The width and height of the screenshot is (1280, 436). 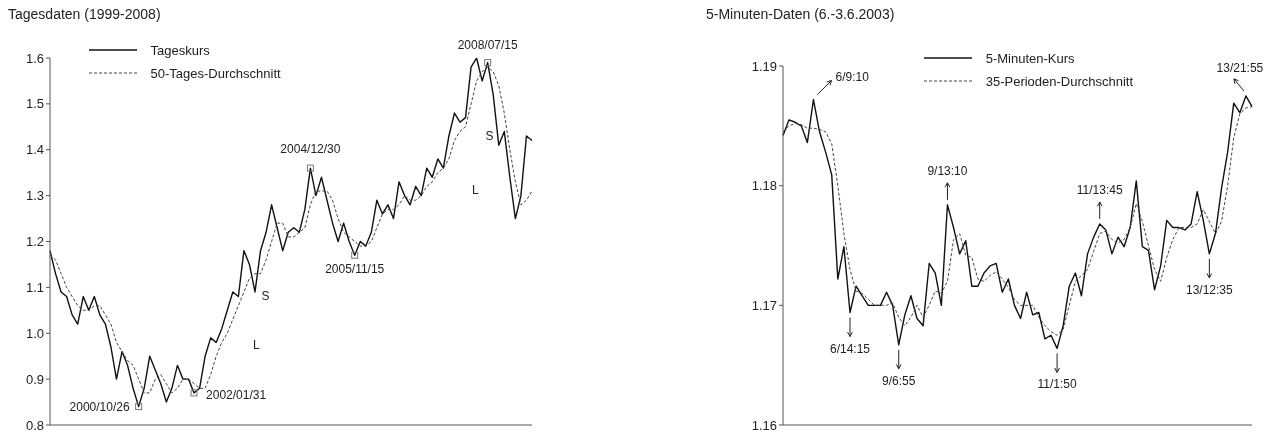 What do you see at coordinates (1099, 189) in the screenshot?
I see `annotation: 11/13:45` at bounding box center [1099, 189].